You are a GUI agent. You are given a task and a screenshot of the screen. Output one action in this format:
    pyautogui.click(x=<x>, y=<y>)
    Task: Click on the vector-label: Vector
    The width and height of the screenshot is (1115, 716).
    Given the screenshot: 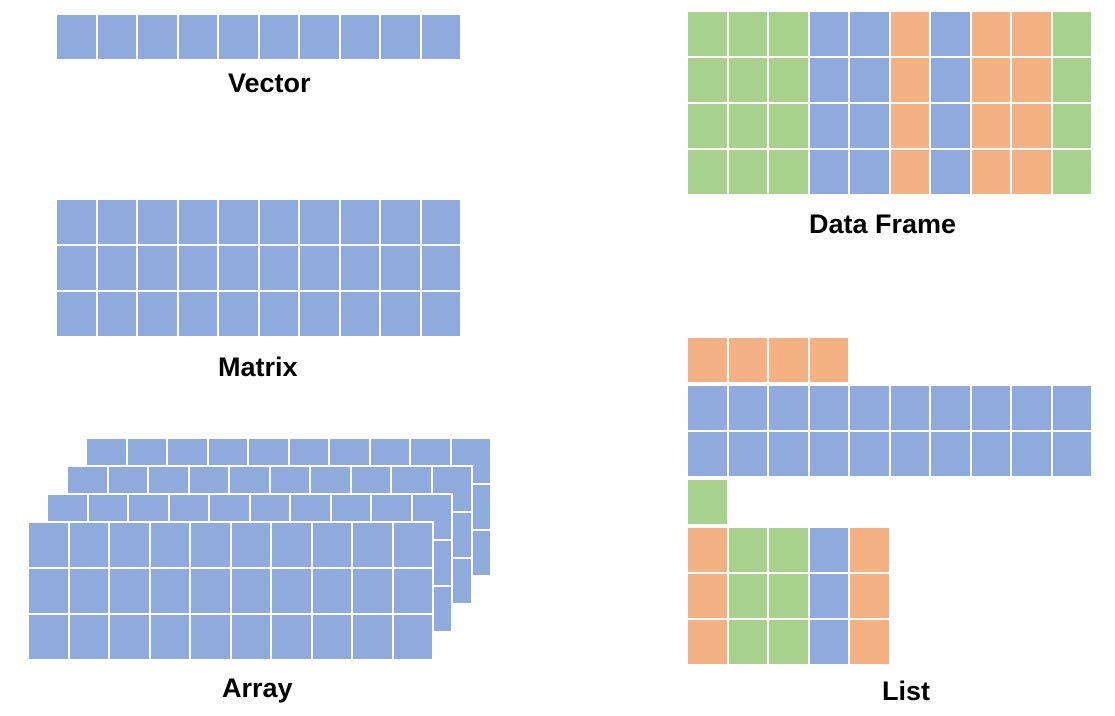 What is the action you would take?
    pyautogui.click(x=269, y=83)
    